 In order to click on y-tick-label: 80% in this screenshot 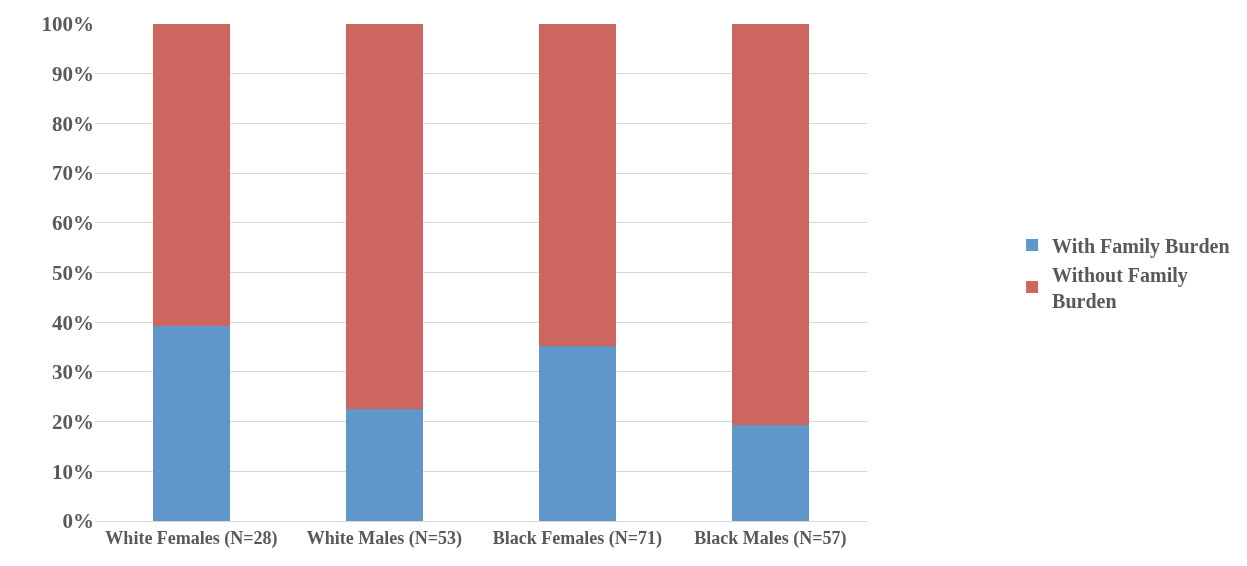, I will do `click(73, 123)`.